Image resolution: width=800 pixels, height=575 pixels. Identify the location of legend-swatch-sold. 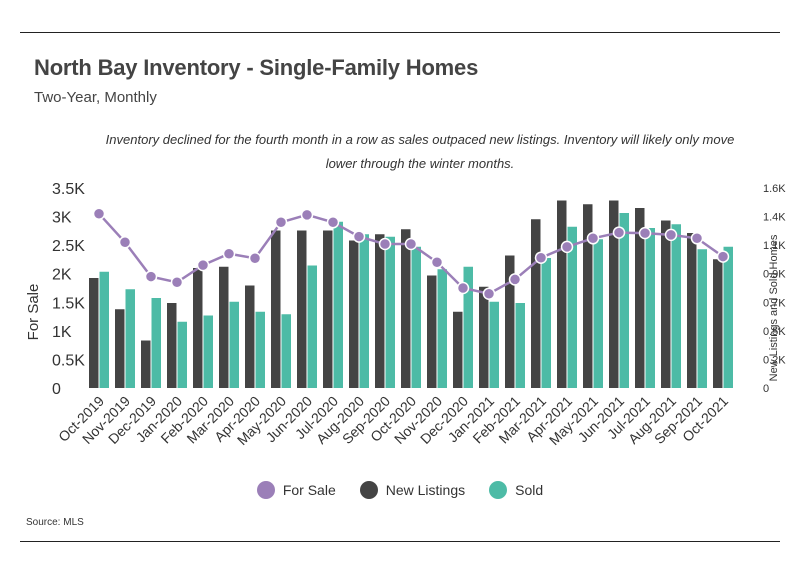
(498, 490).